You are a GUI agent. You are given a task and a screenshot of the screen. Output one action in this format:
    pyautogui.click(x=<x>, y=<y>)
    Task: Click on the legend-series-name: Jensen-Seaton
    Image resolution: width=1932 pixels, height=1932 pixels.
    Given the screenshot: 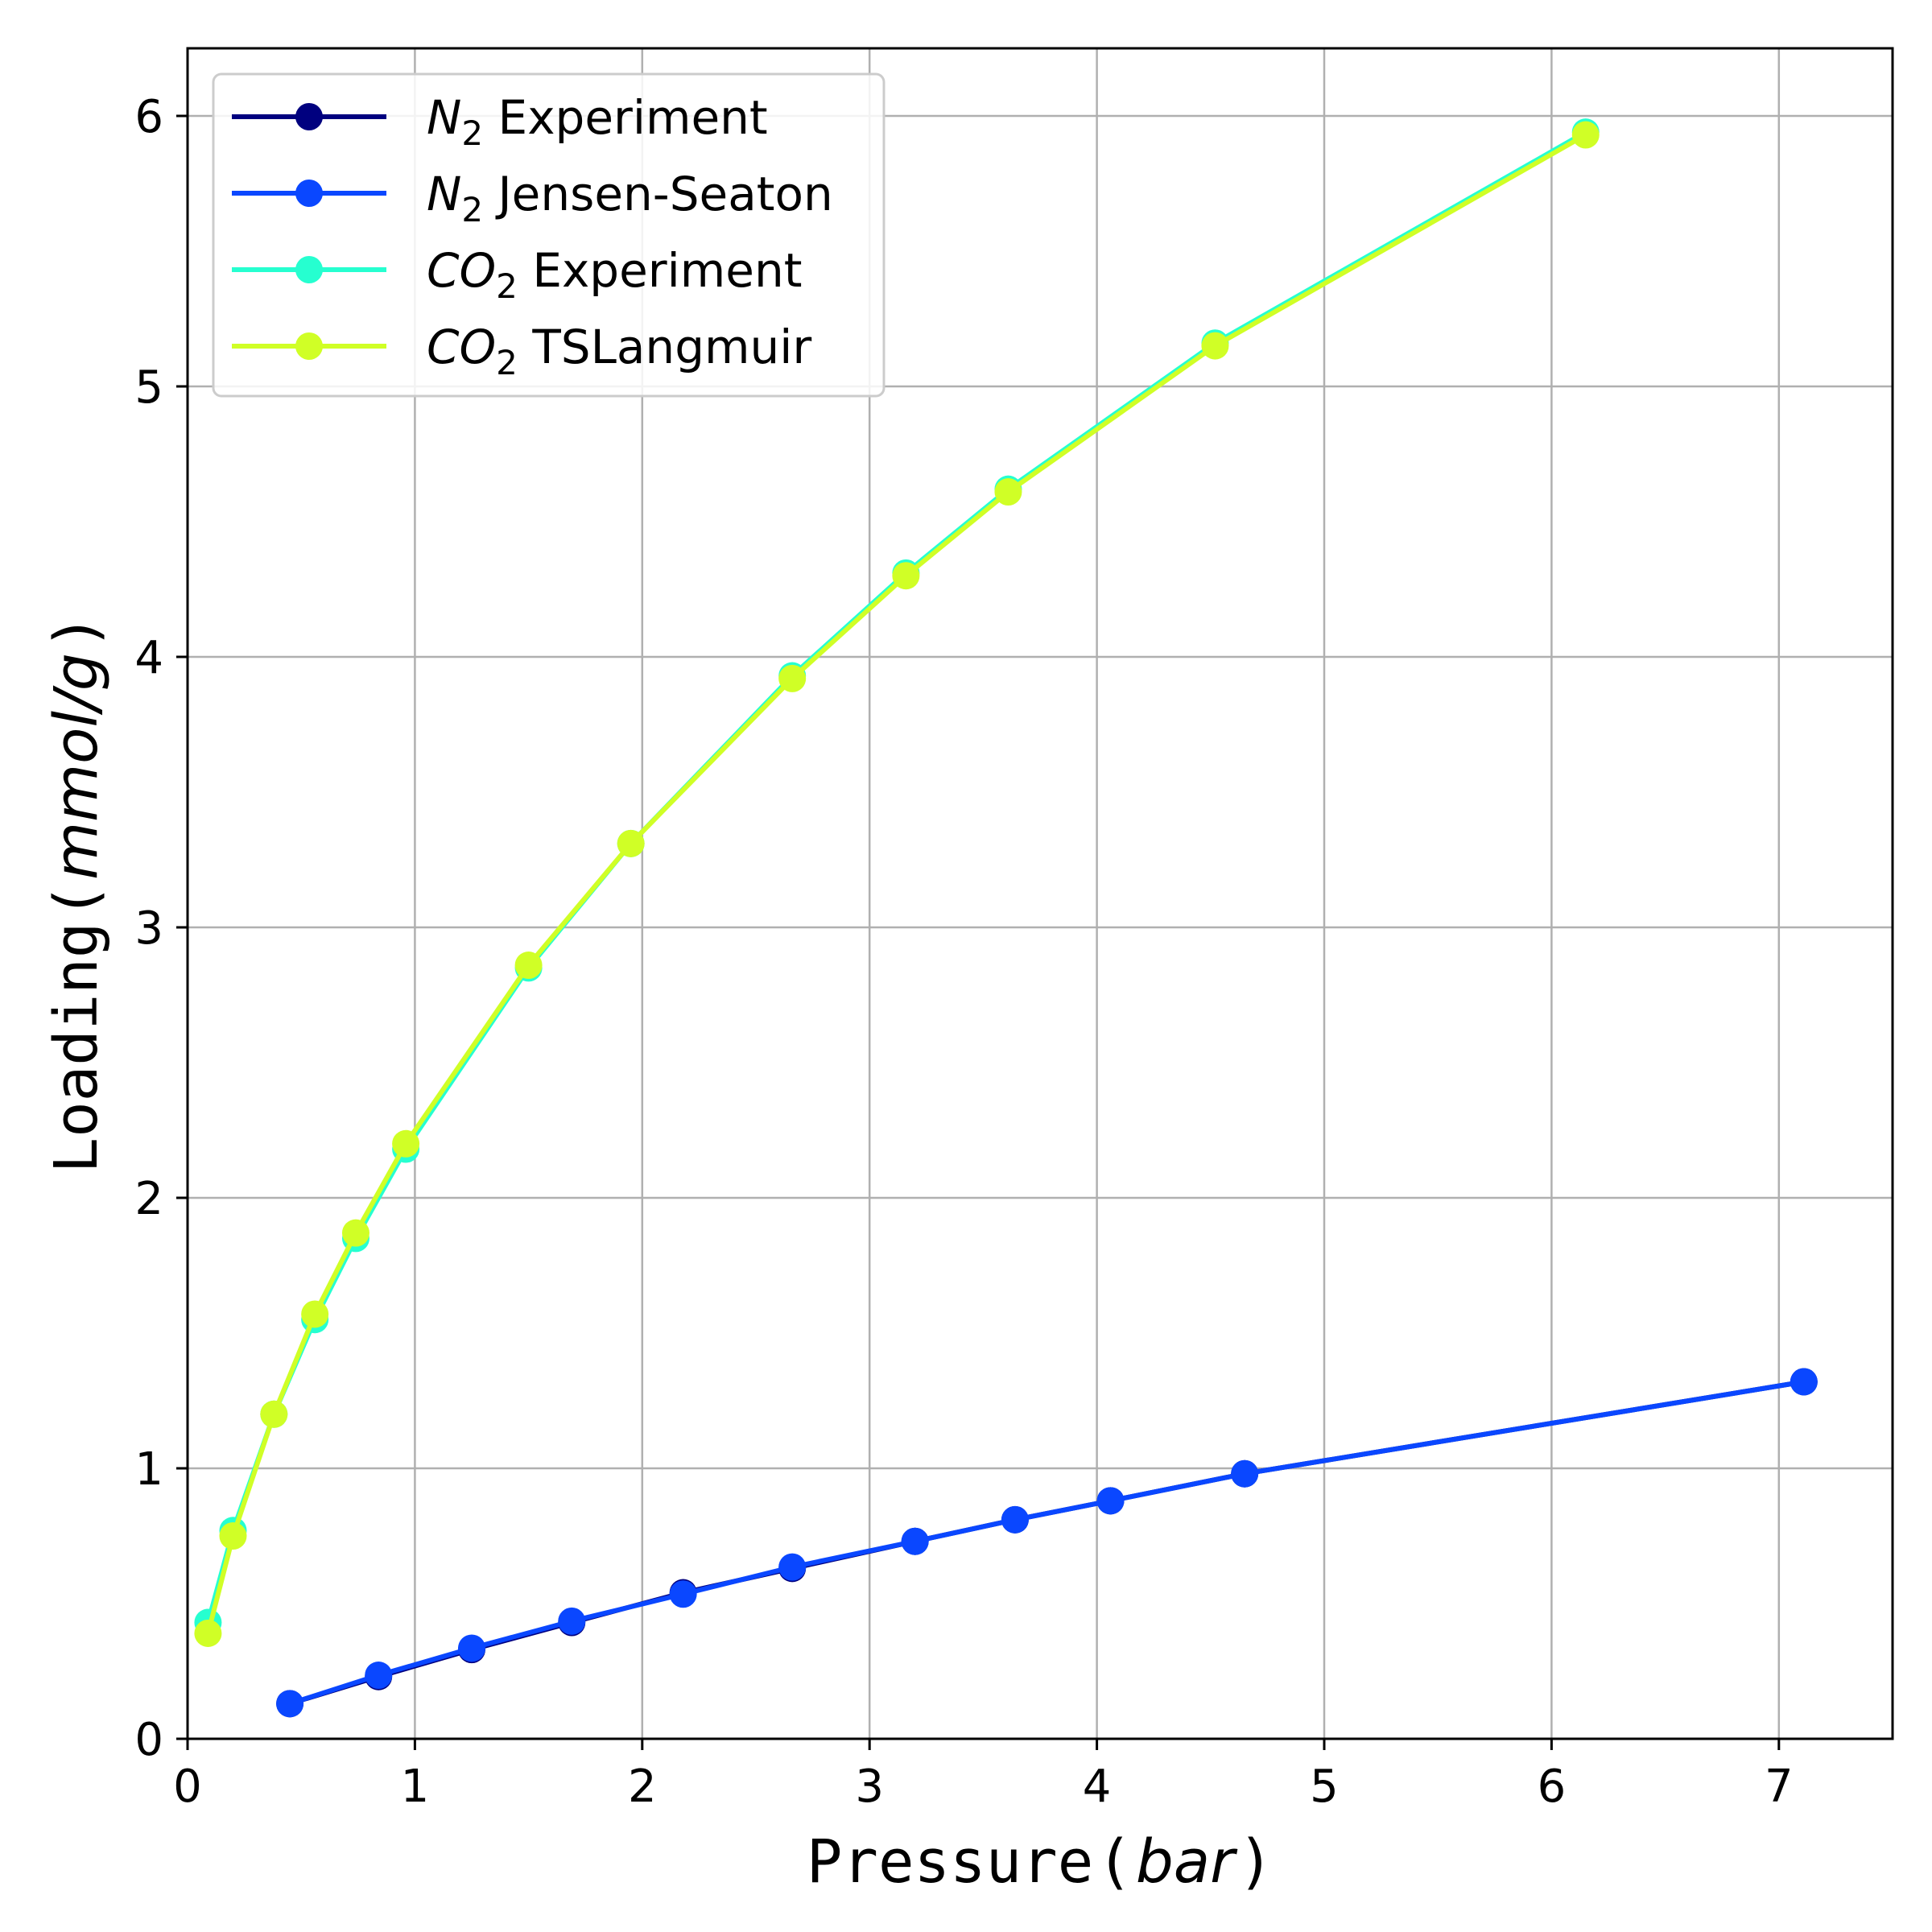 What is the action you would take?
    pyautogui.click(x=658, y=194)
    